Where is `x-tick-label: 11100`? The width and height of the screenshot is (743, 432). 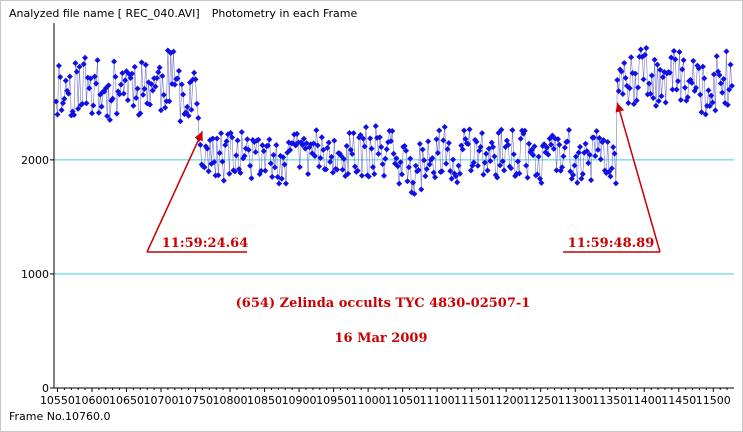 x-tick-label: 11100 is located at coordinates (437, 400).